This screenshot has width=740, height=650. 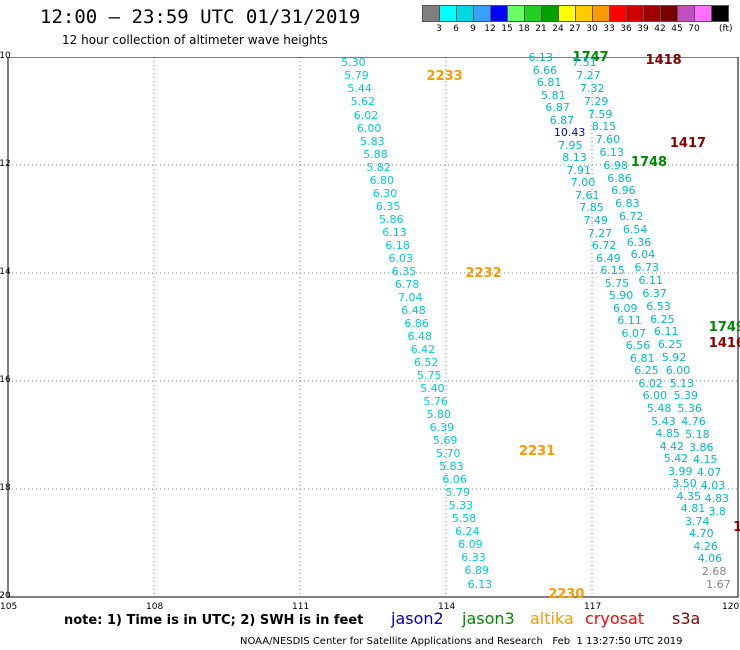 What do you see at coordinates (663, 60) in the screenshot?
I see `time-label: 1418` at bounding box center [663, 60].